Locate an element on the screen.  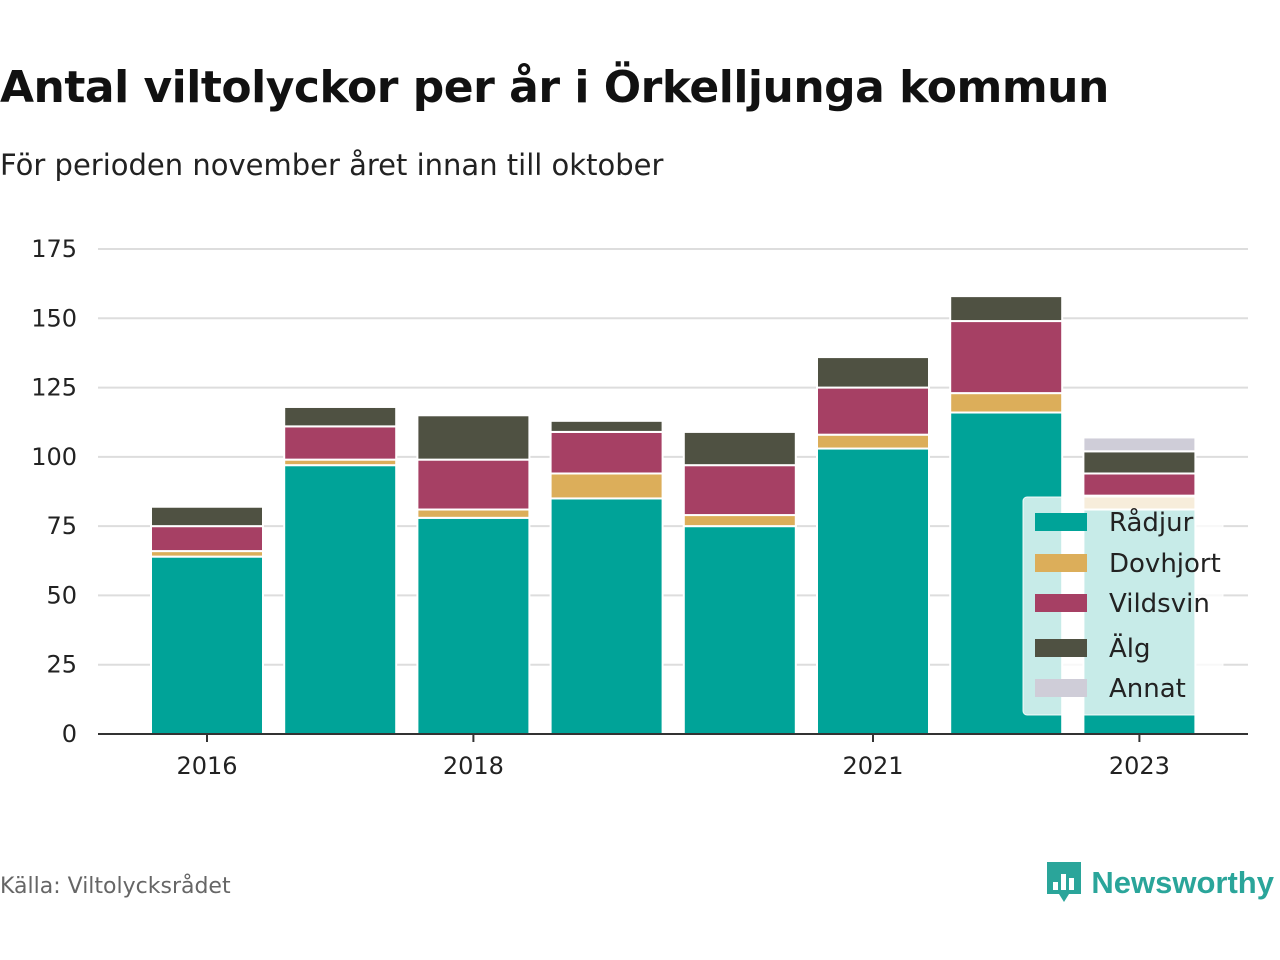
bar-stack-2017 is located at coordinates (340, 570).